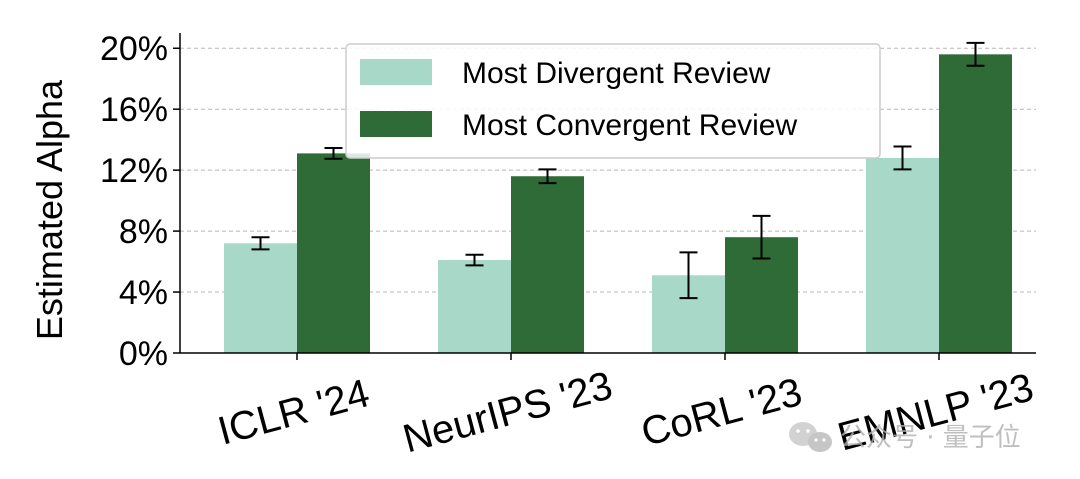 The width and height of the screenshot is (1080, 479). What do you see at coordinates (616, 73) in the screenshot?
I see `legend-label-divergent: Most Divergent Review` at bounding box center [616, 73].